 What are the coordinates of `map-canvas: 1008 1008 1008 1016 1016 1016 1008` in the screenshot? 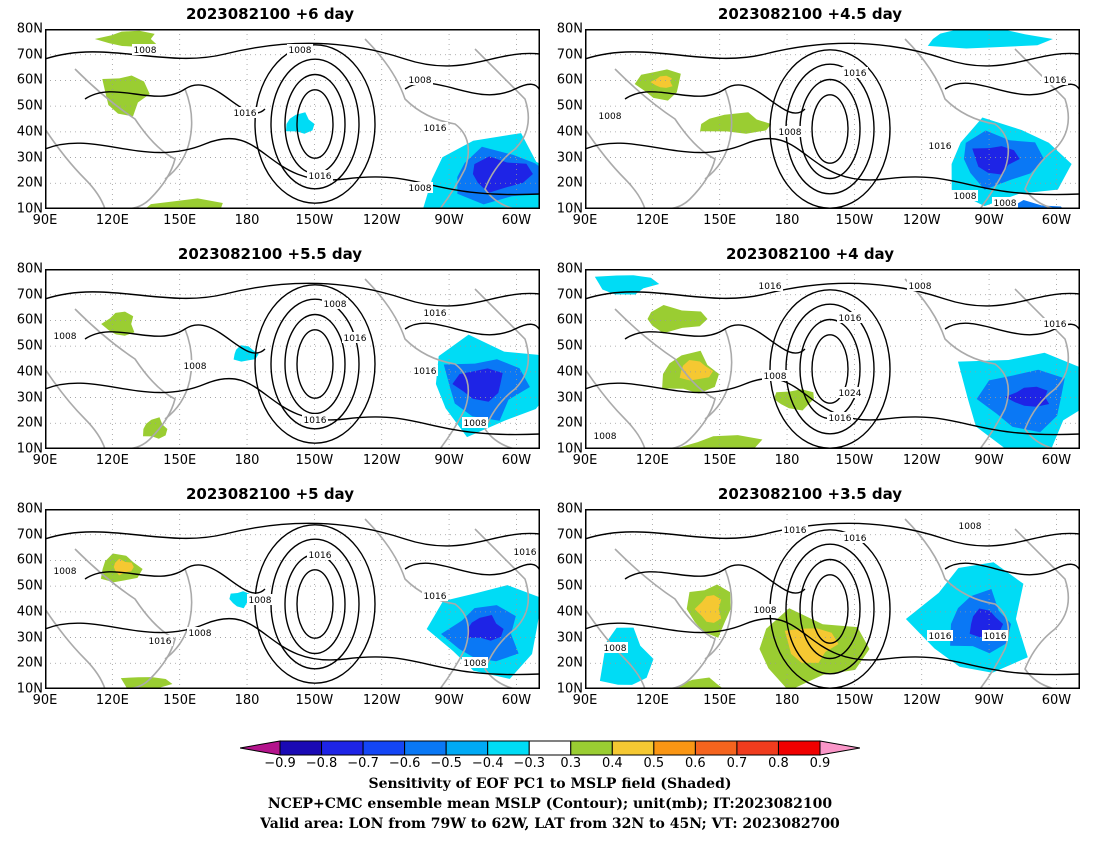 It's located at (292, 119).